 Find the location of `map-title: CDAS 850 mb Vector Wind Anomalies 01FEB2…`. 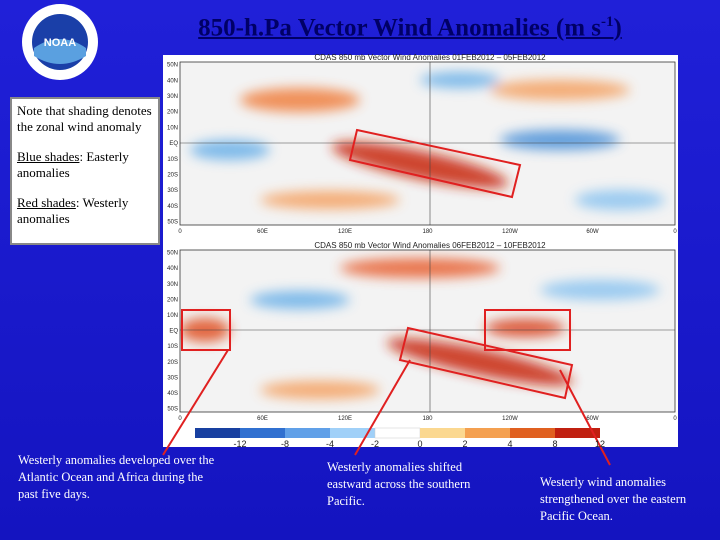

map-title: CDAS 850 mb Vector Wind Anomalies 01FEB2… is located at coordinates (430, 57).